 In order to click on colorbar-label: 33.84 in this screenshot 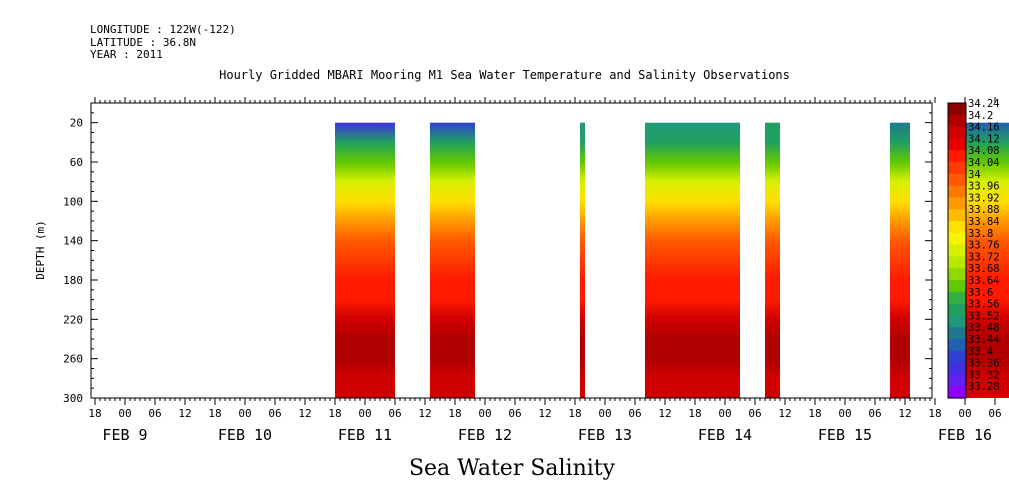, I will do `click(984, 222)`.